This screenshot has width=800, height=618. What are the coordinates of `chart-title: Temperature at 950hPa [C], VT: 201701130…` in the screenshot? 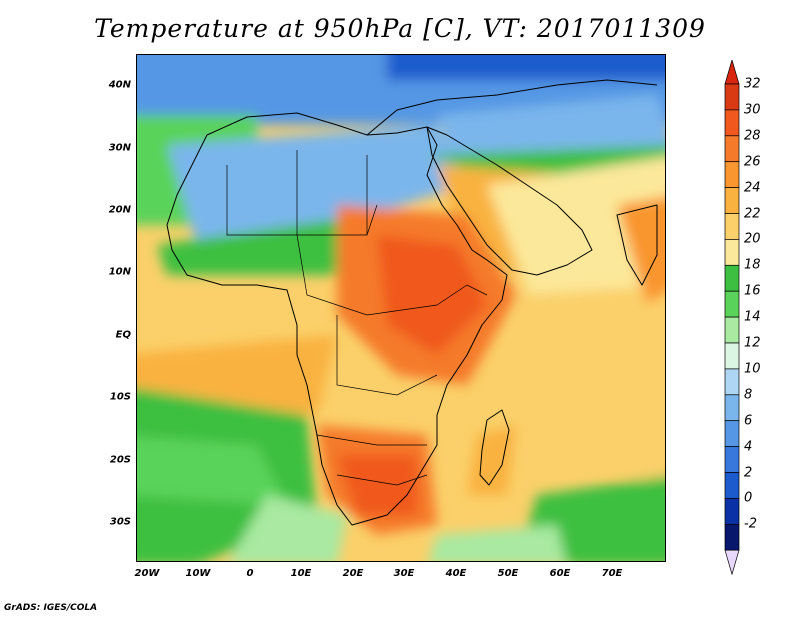 It's located at (400, 28).